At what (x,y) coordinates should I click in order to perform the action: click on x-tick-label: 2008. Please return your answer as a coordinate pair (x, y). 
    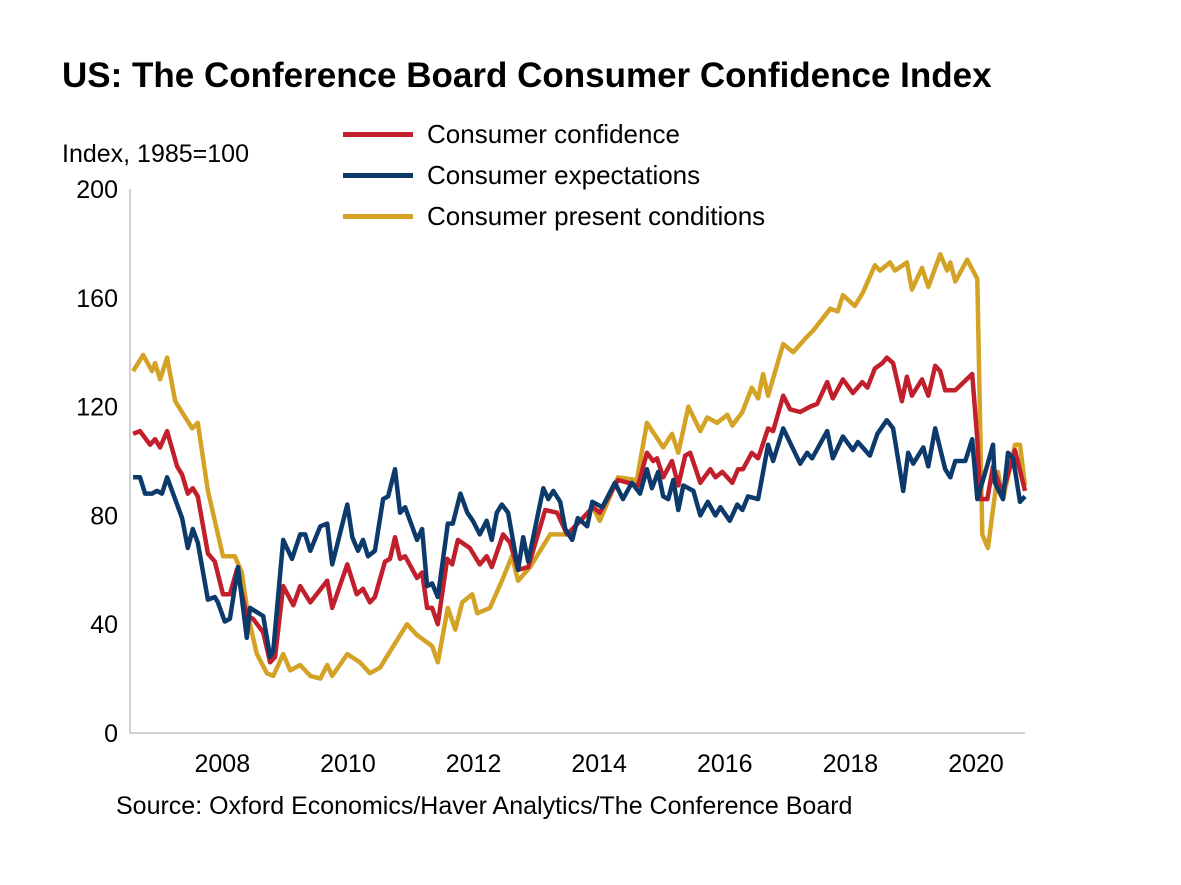
    Looking at the image, I should click on (223, 764).